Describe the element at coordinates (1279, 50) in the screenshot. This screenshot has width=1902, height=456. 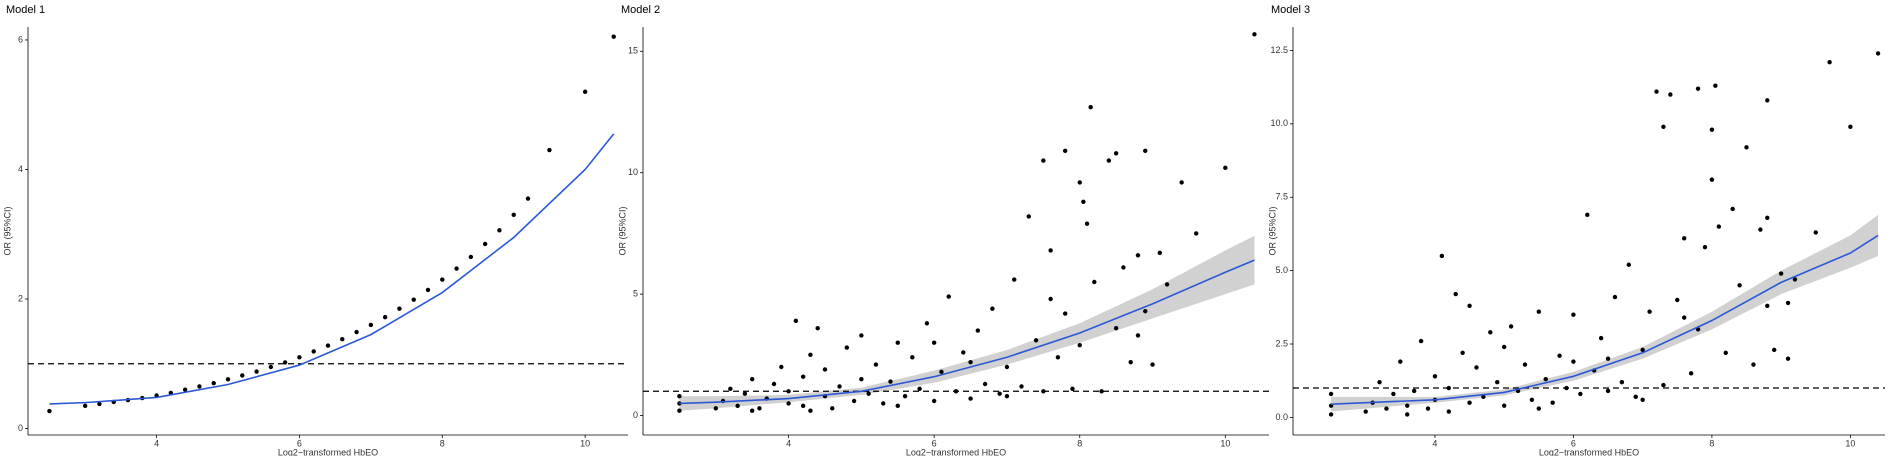
I see `y-tick-label: 12.5` at that location.